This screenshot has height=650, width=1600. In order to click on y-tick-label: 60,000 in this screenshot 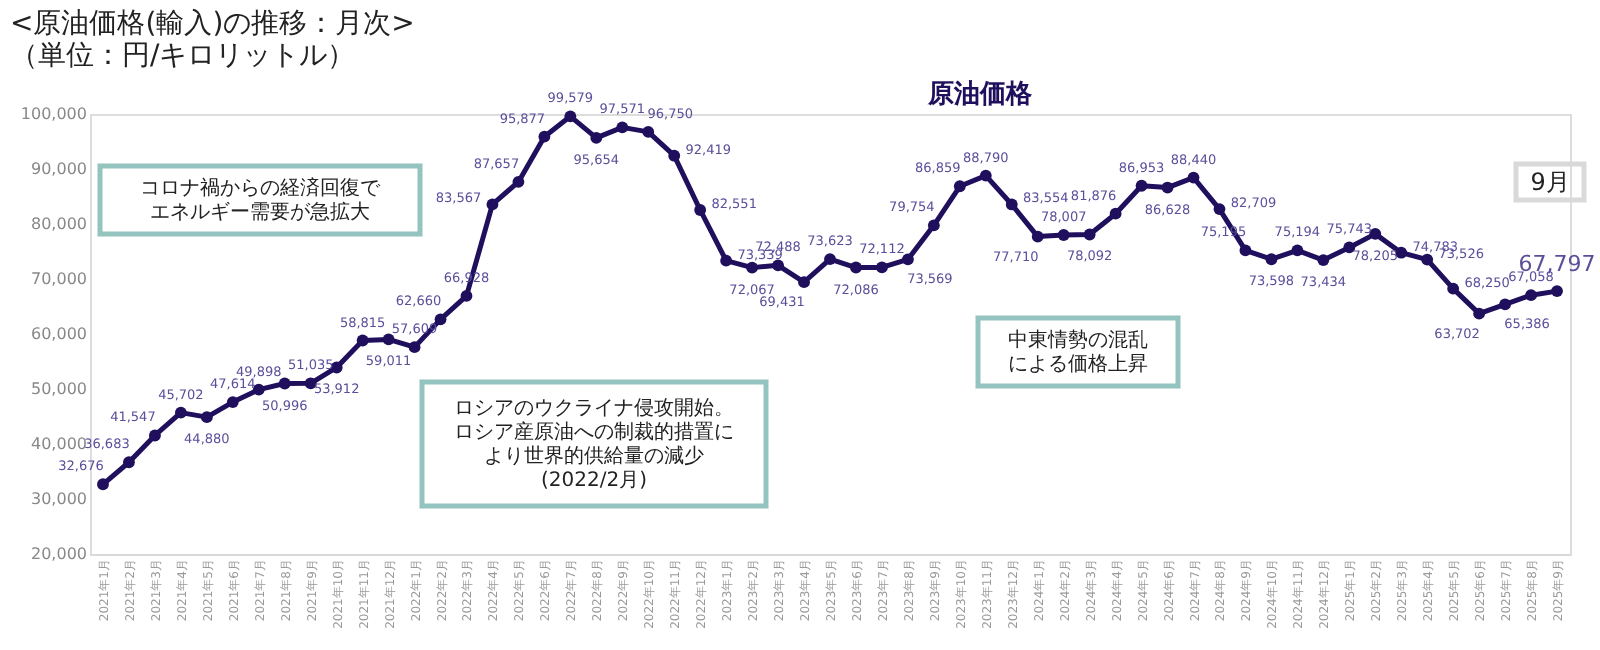, I will do `click(59, 334)`.